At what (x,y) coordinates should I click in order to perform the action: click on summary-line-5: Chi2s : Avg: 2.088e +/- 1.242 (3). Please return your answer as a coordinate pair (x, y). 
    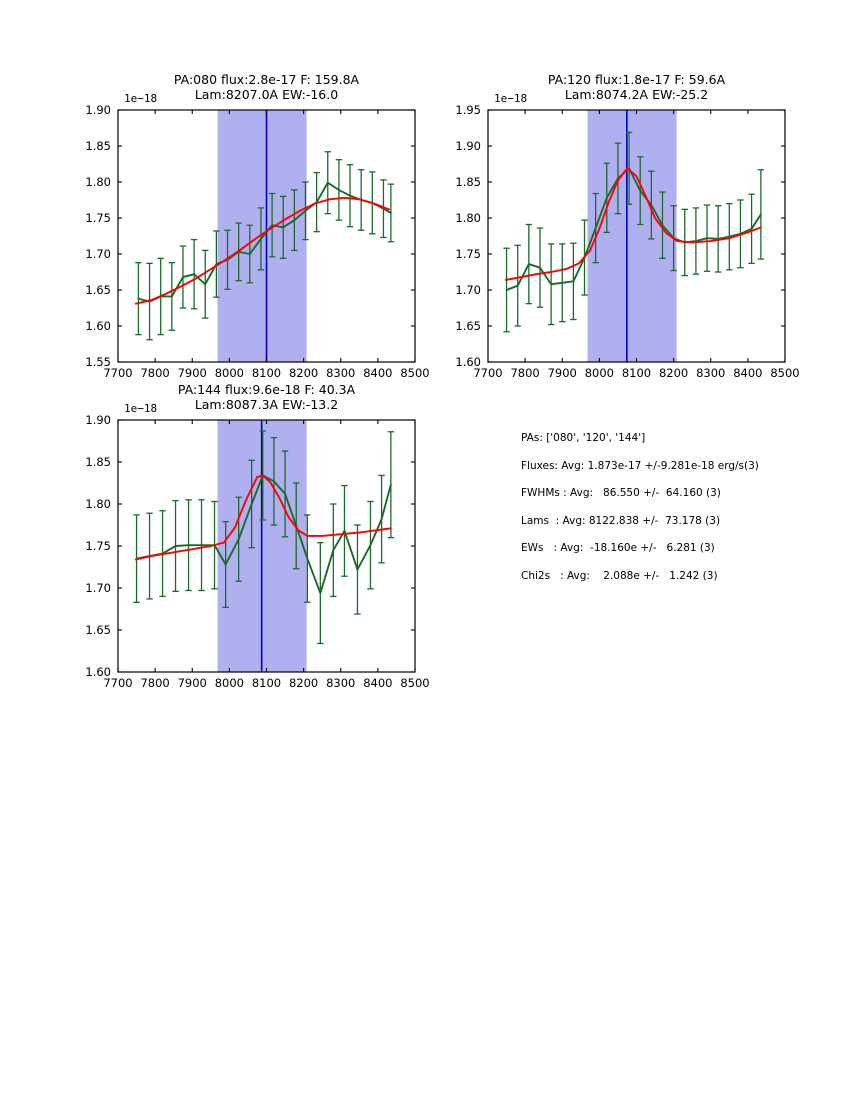
    Looking at the image, I should click on (619, 575).